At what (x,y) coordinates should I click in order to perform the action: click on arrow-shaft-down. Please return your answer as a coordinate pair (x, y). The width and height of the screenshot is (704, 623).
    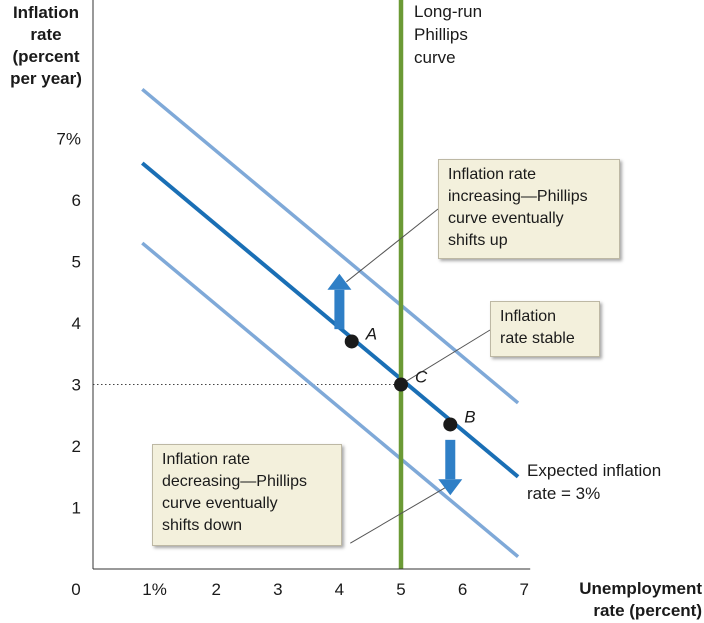
    Looking at the image, I should click on (450, 459).